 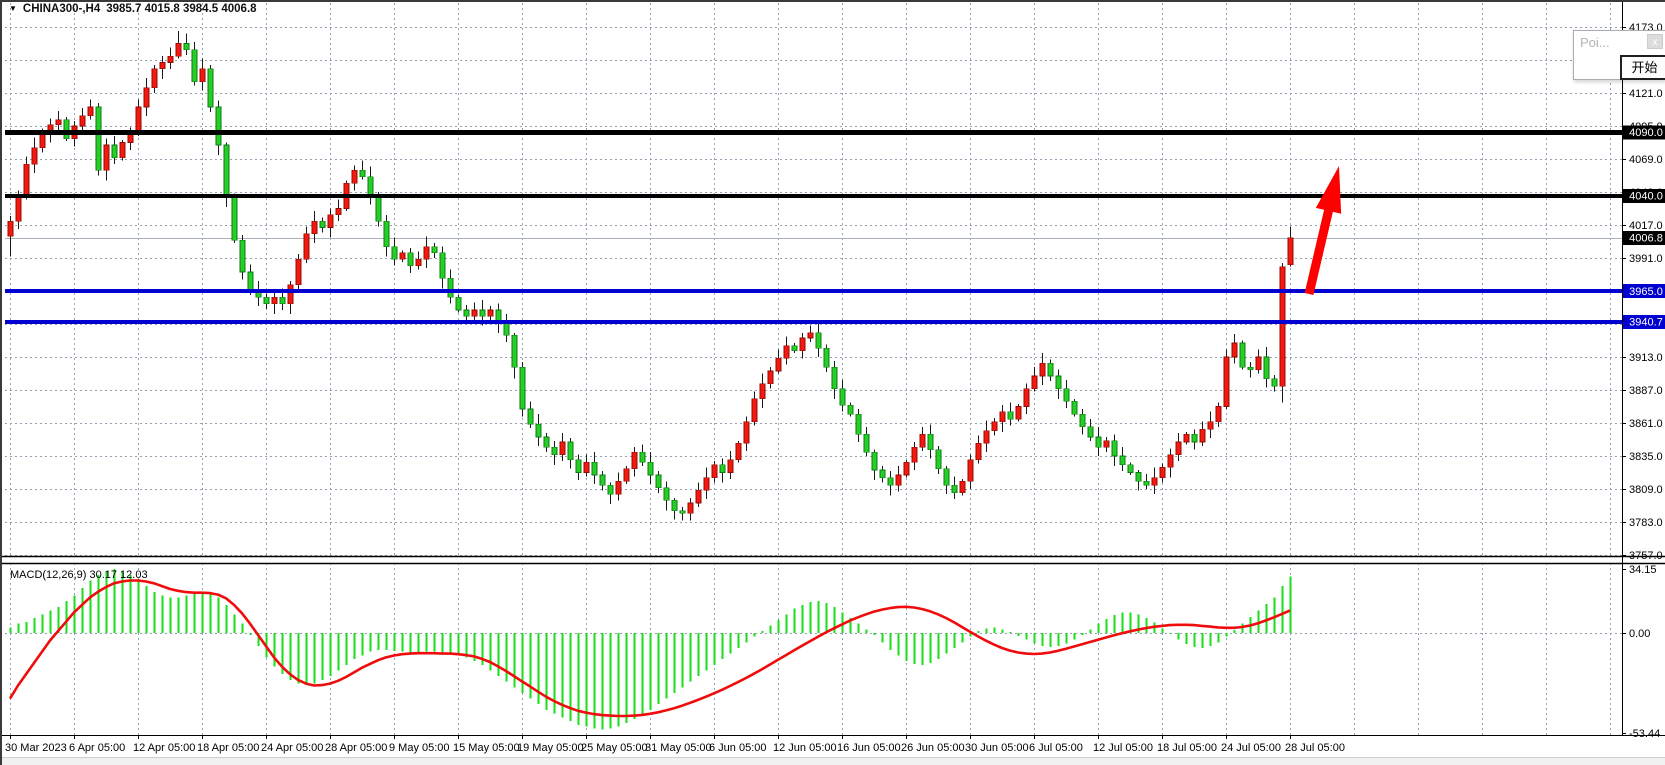 I want to click on price-tick-label: 3913.0, so click(x=1646, y=358).